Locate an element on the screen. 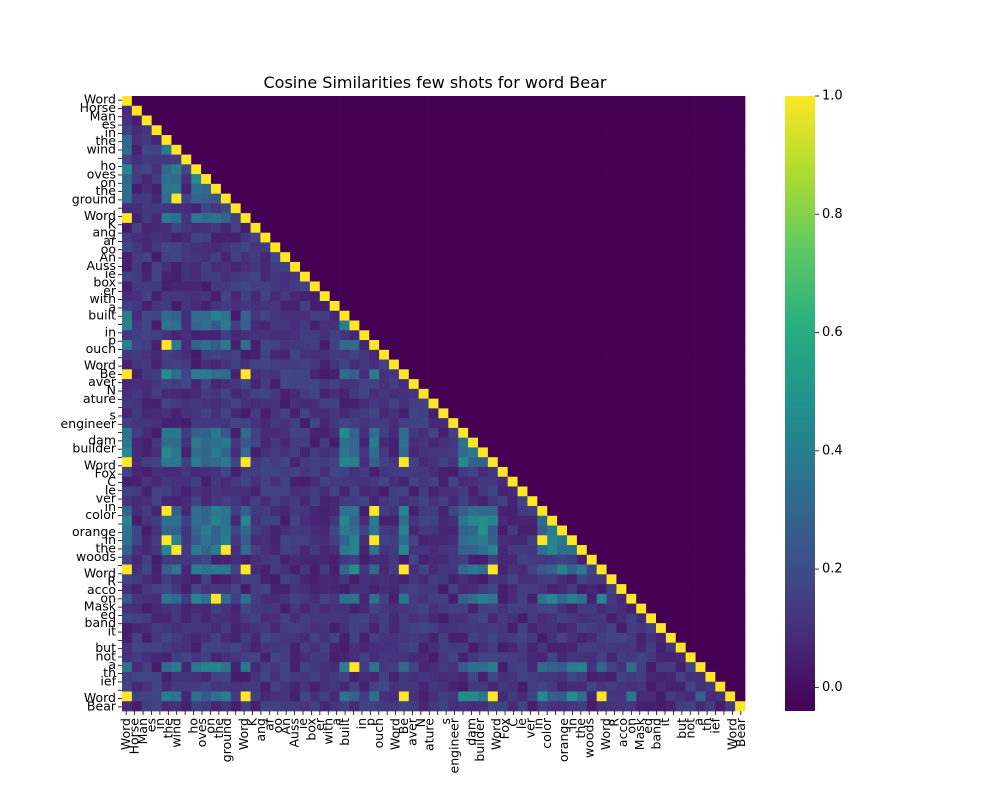  x-tick-label: ed is located at coordinates (647, 726).